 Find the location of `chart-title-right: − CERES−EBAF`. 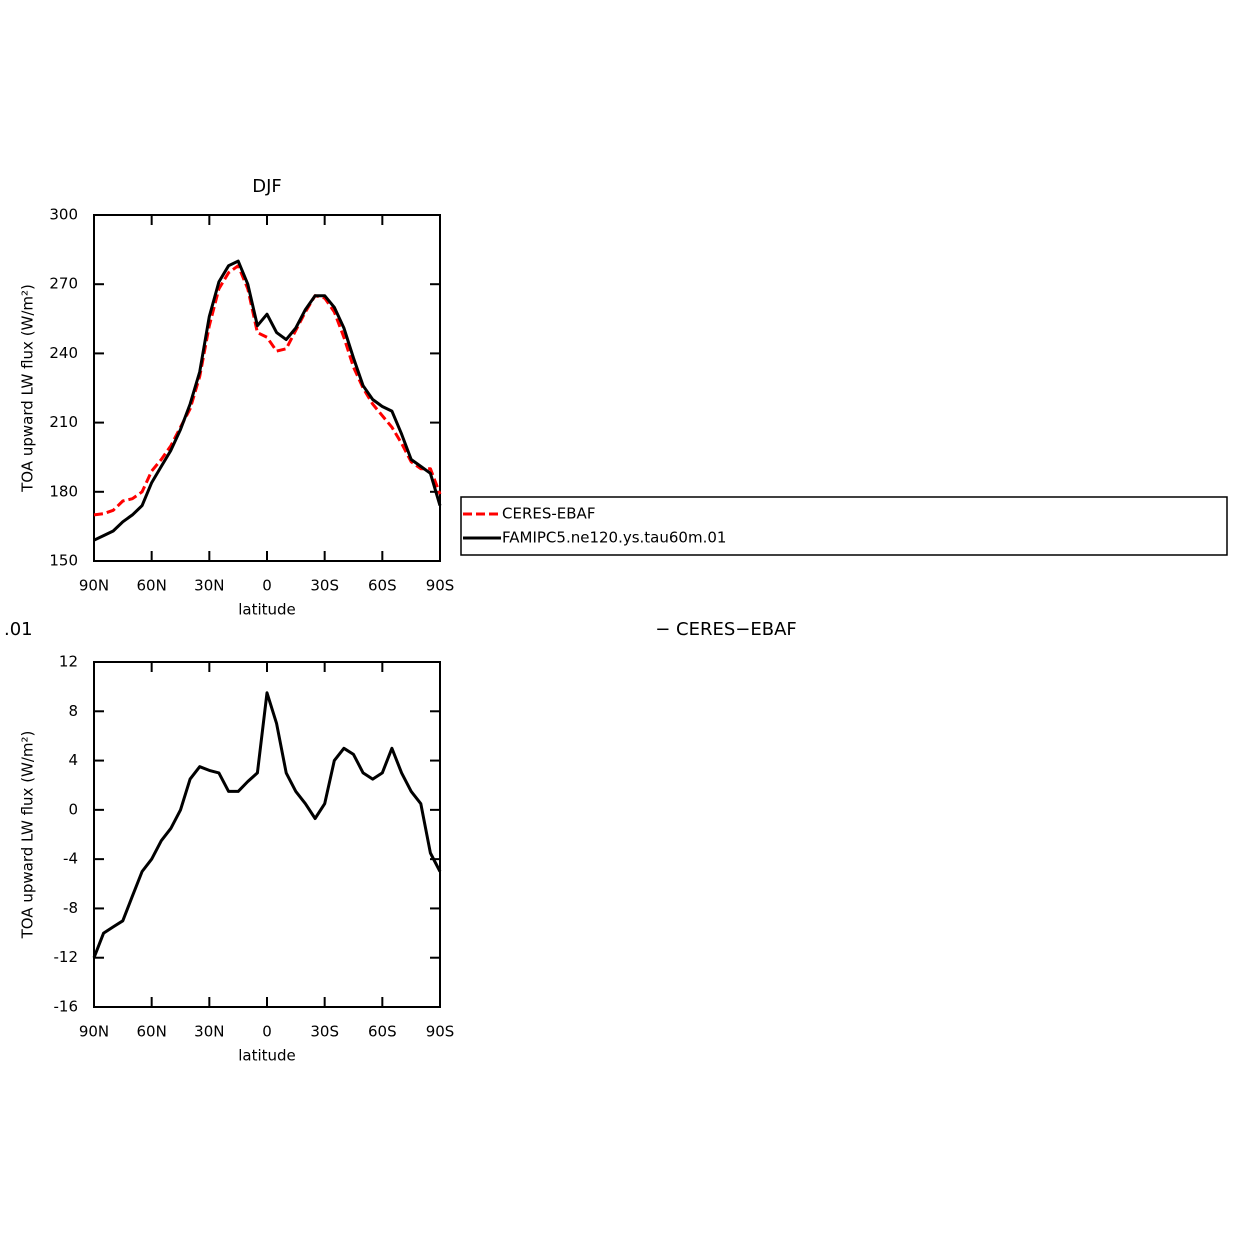

chart-title-right: − CERES−EBAF is located at coordinates (726, 629).